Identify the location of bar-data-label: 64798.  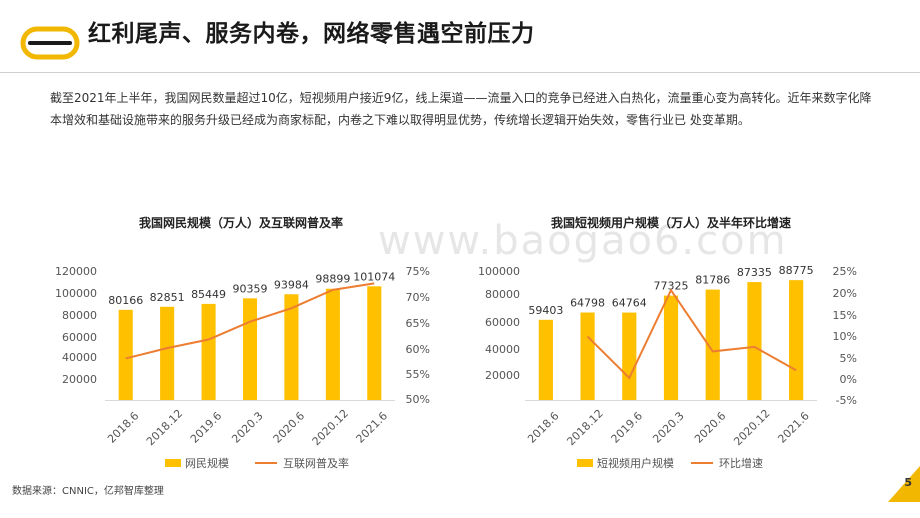
(587, 303).